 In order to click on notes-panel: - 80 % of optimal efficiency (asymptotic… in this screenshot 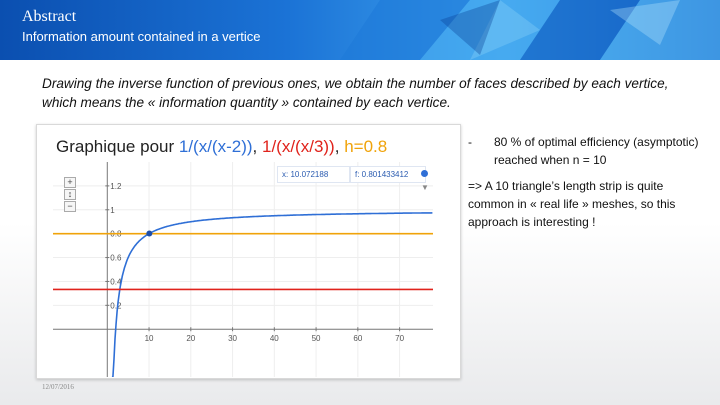, I will do `click(588, 182)`.